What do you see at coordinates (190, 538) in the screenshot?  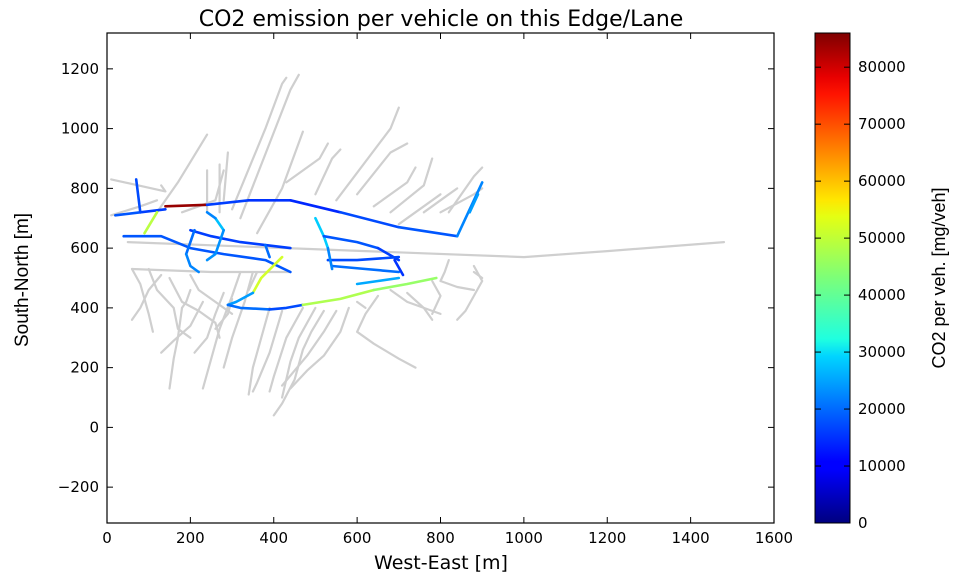 I see `x-tick-label: 200` at bounding box center [190, 538].